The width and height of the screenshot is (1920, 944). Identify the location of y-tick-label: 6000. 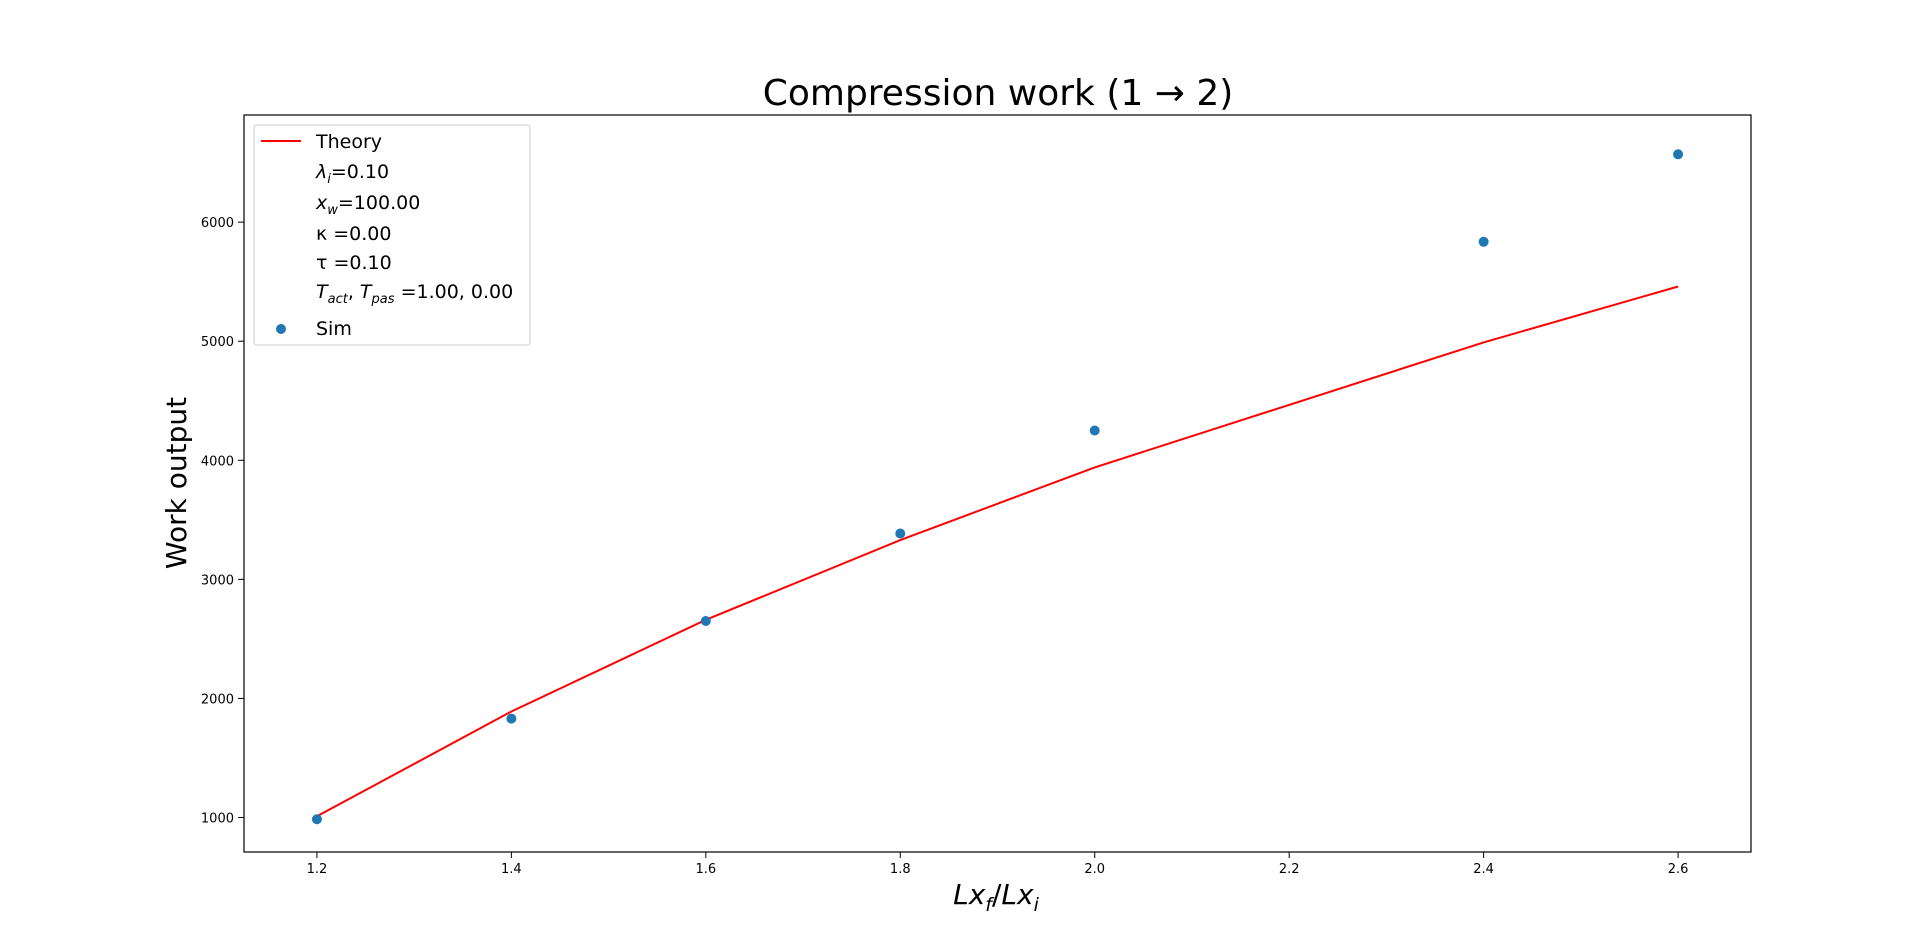
(217, 223).